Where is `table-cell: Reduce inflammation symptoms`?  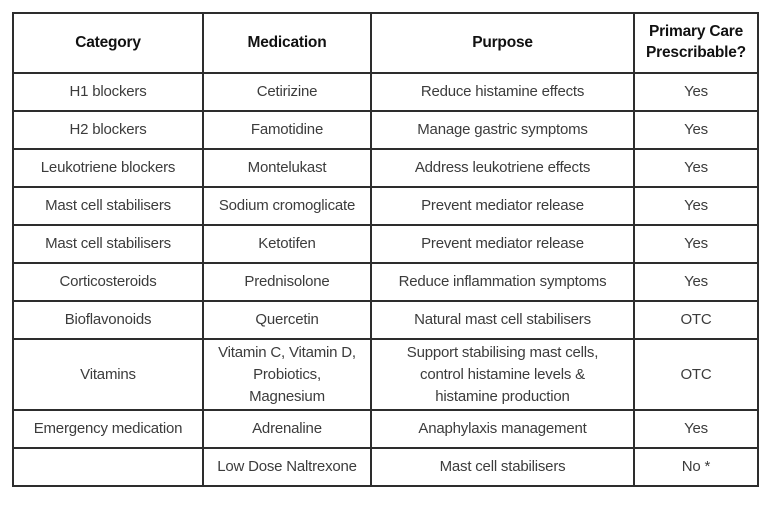
table-cell: Reduce inflammation symptoms is located at coordinates (502, 282).